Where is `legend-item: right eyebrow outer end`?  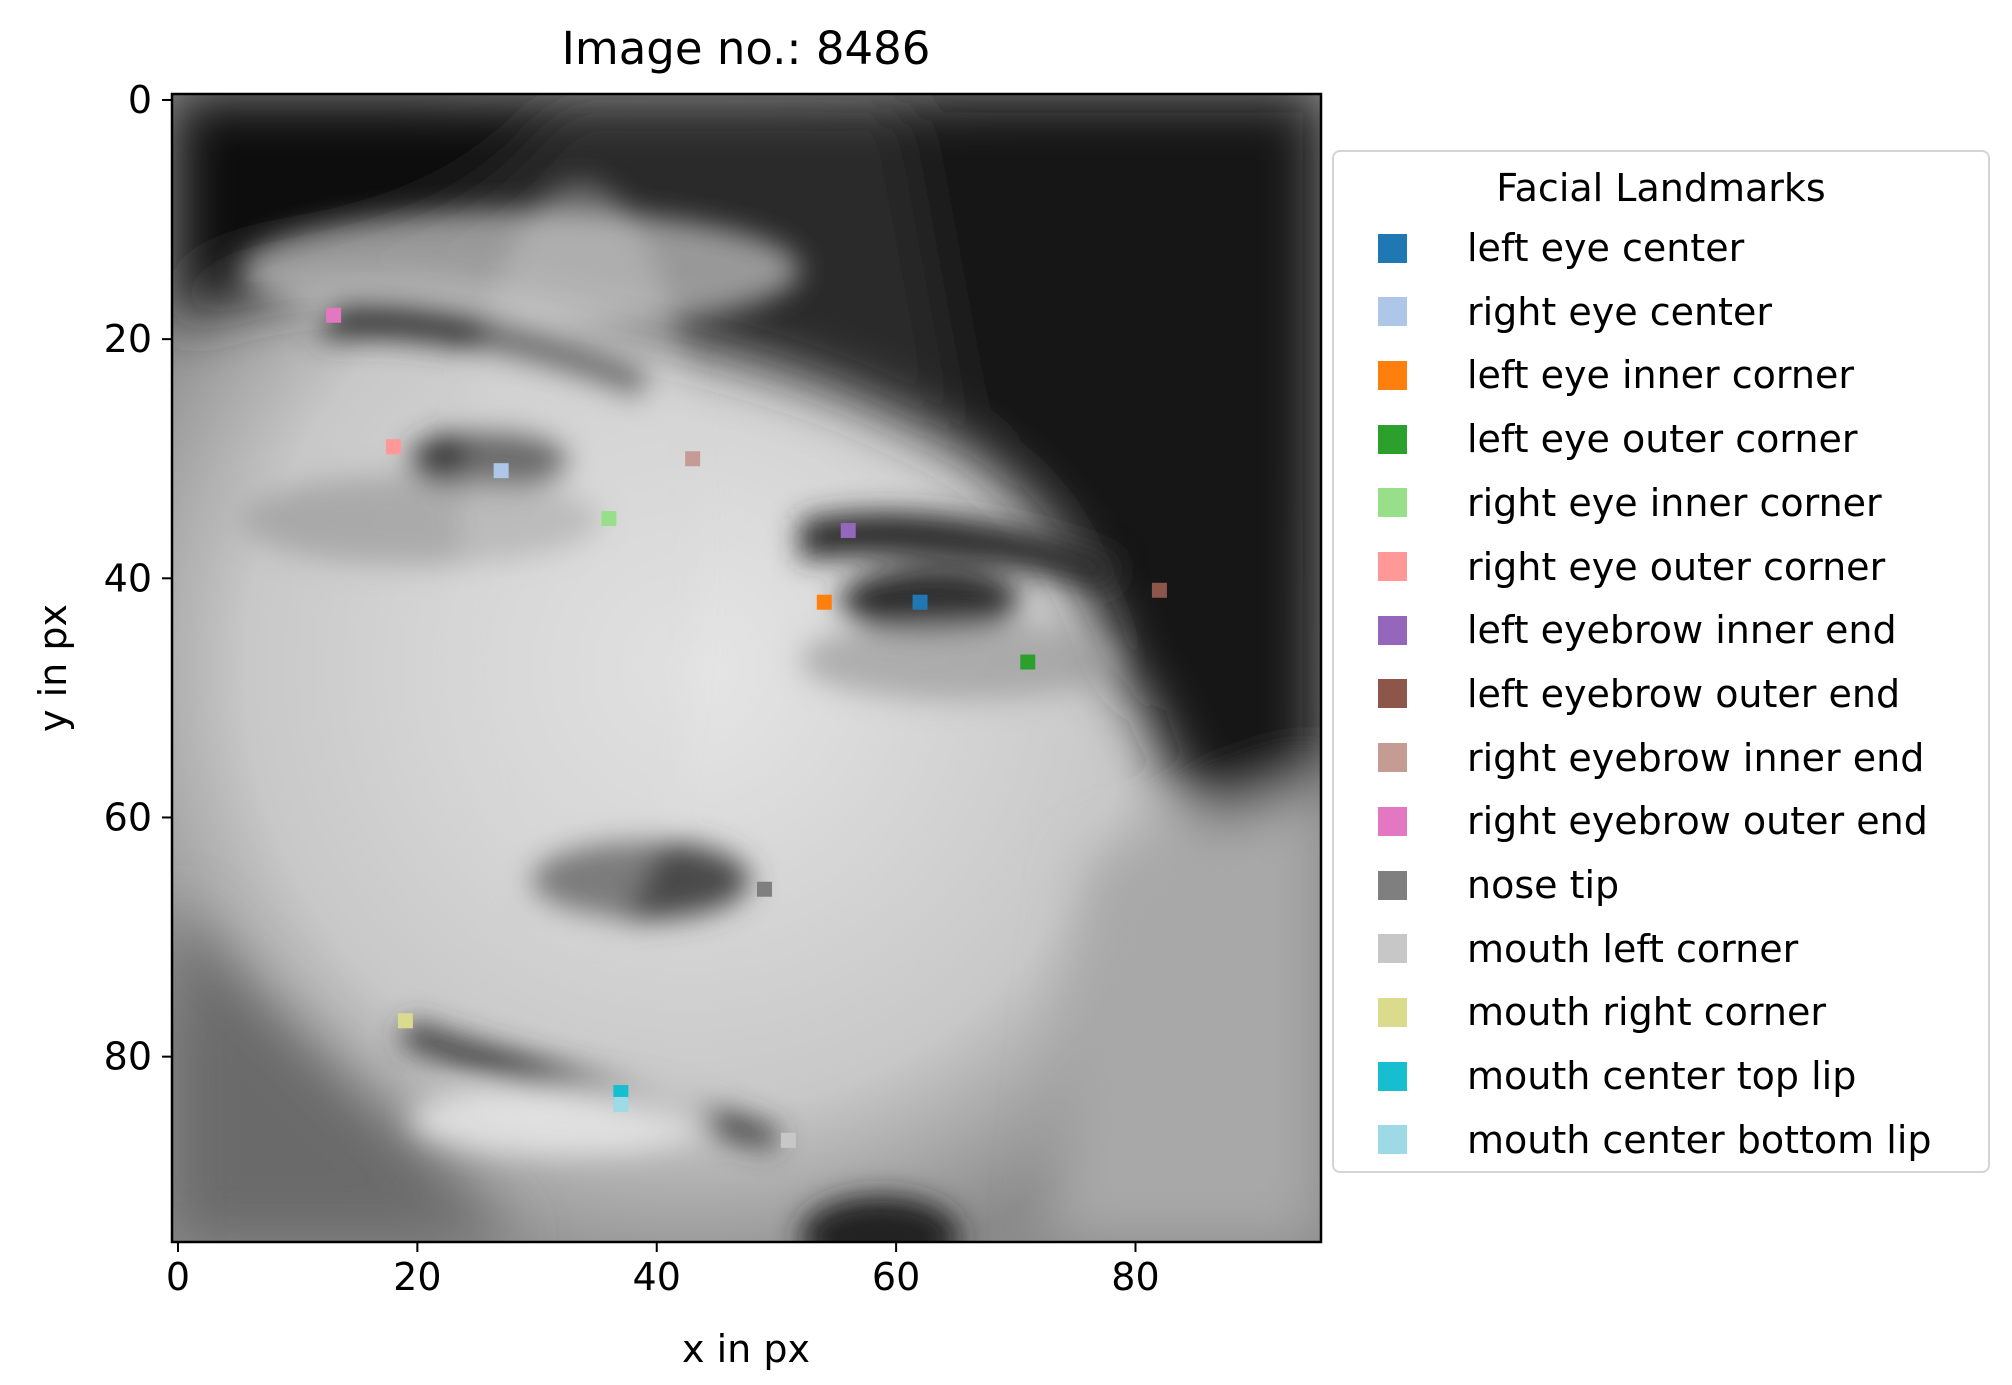 legend-item: right eyebrow outer end is located at coordinates (1653, 821).